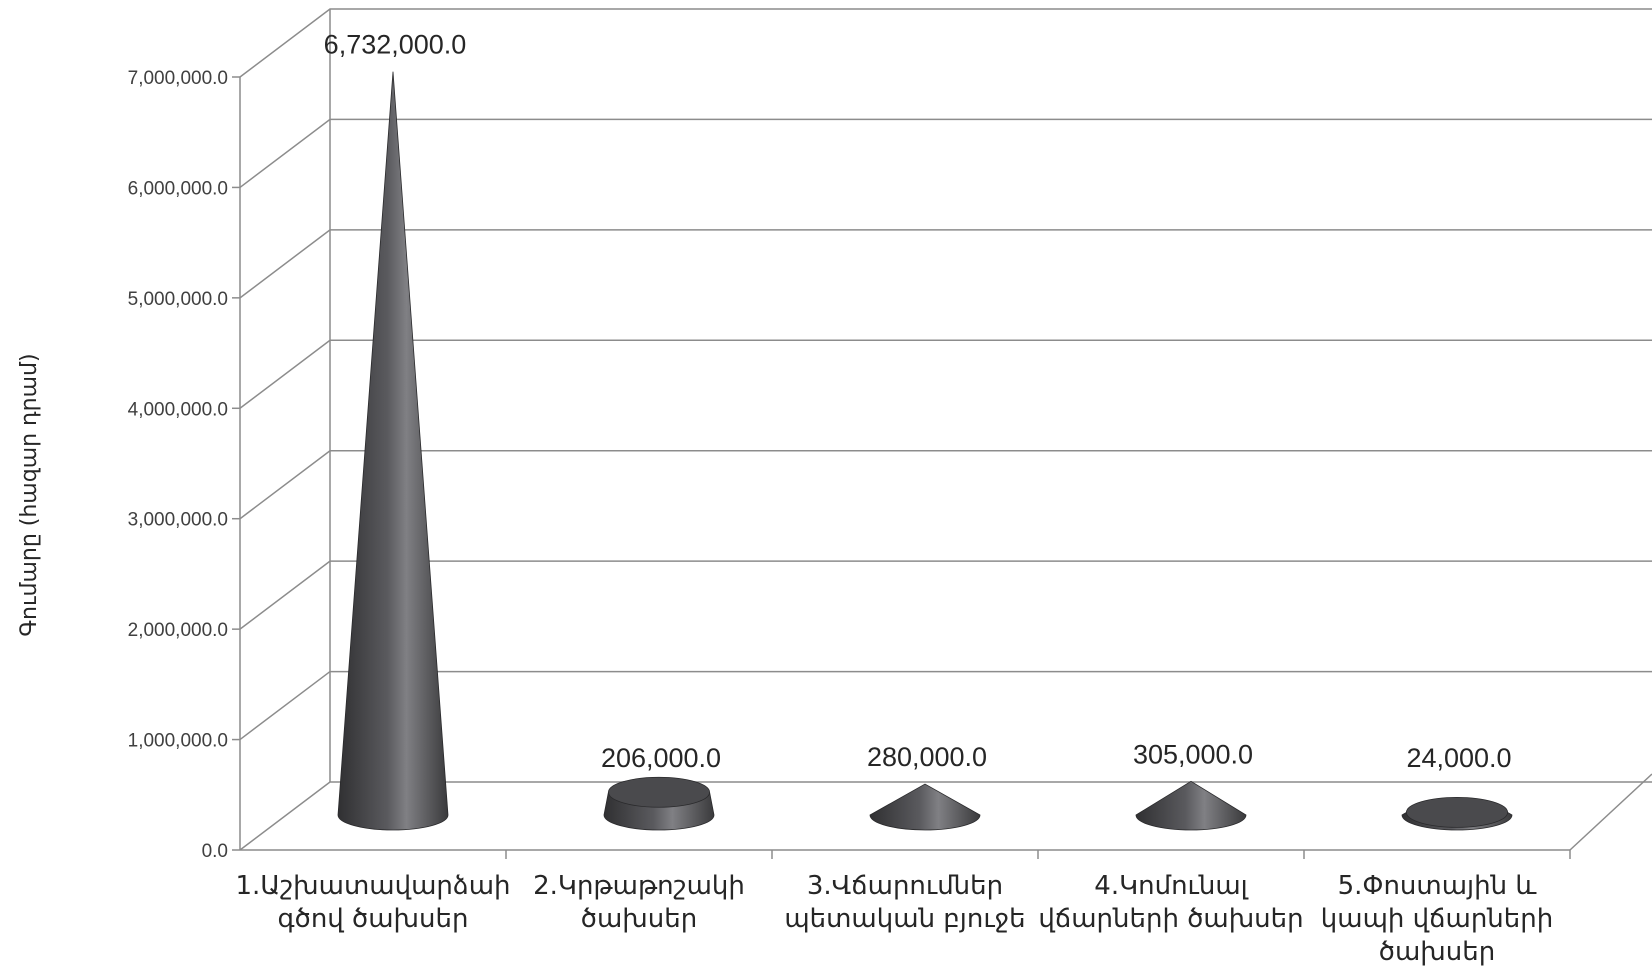 This screenshot has width=1652, height=972. I want to click on y-tick-label: 7,000,000.0, so click(178, 78).